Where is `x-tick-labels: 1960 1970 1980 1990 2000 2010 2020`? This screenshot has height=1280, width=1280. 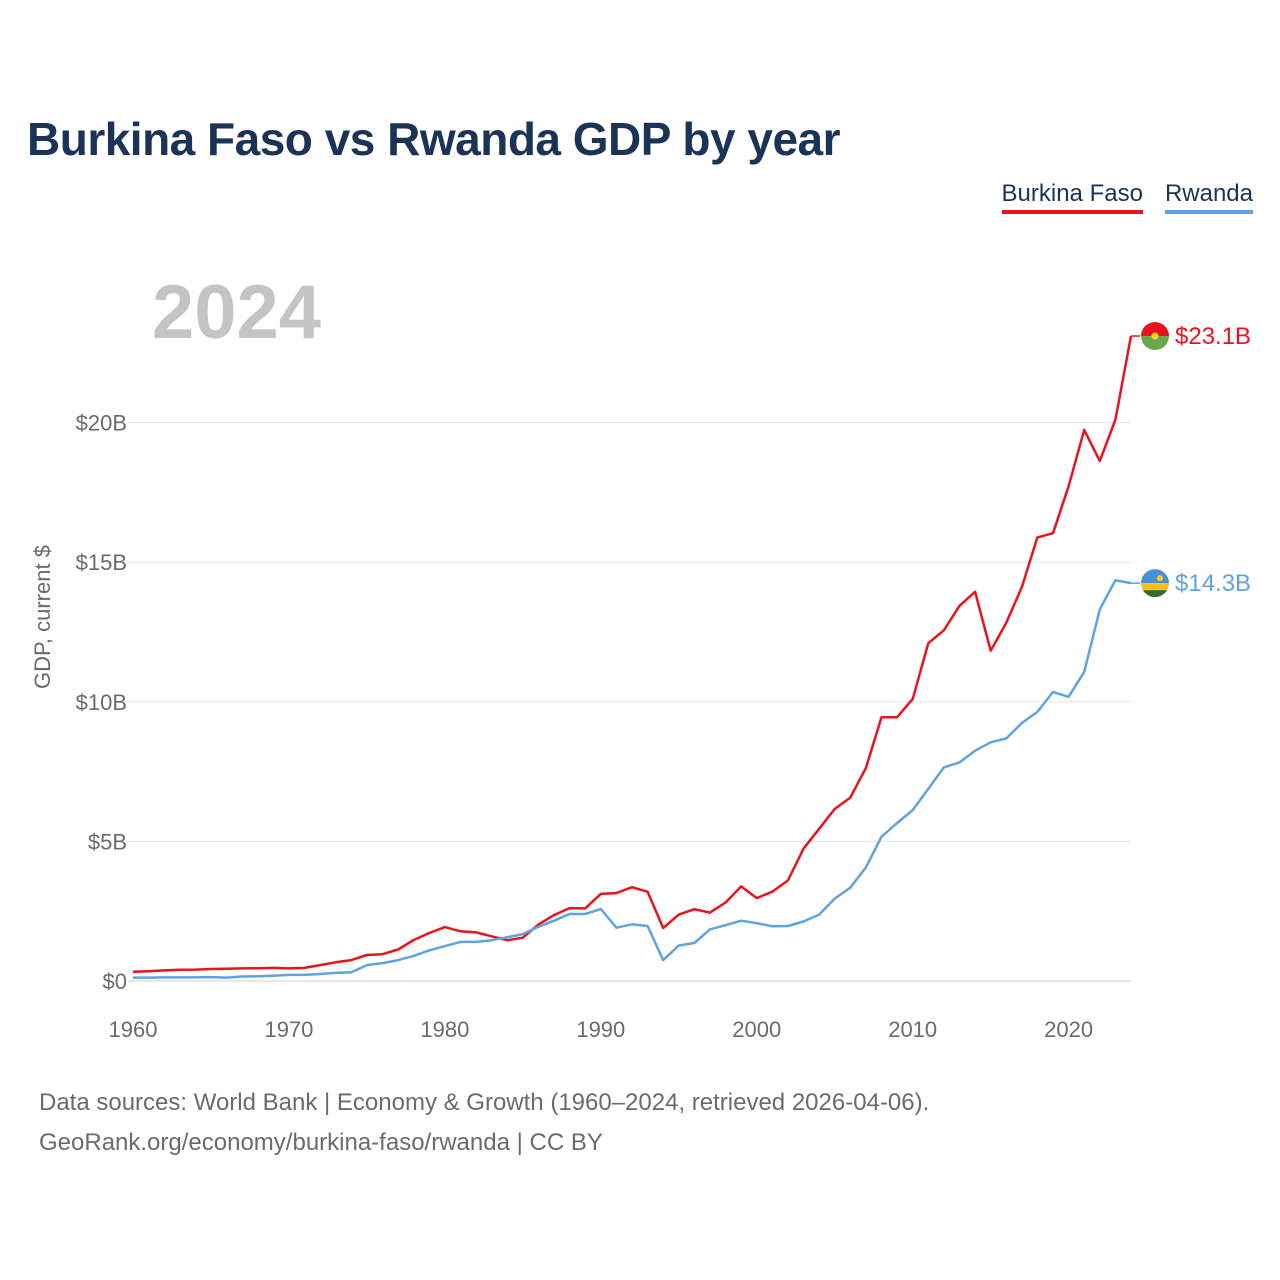 x-tick-labels: 1960 1970 1980 1990 2000 2010 2020 is located at coordinates (601, 1029).